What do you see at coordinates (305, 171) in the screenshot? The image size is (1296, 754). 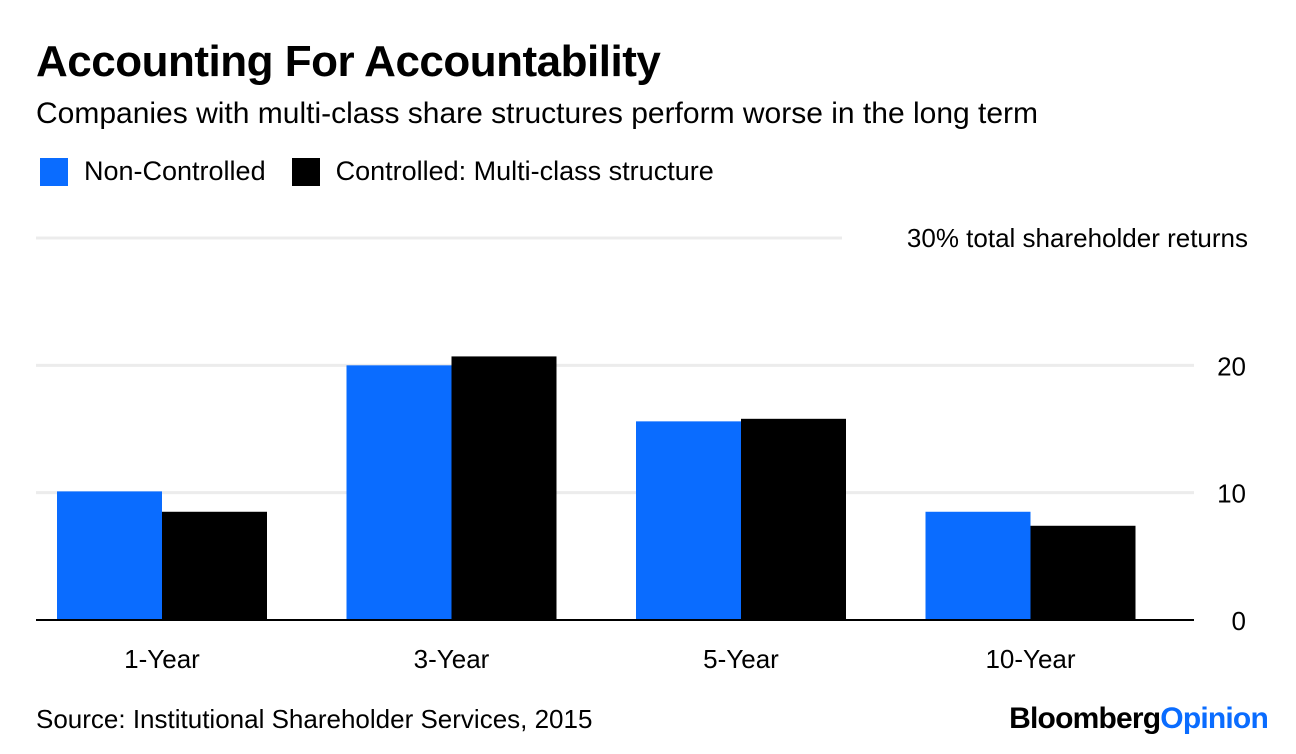 I see `legend-swatch-controlled` at bounding box center [305, 171].